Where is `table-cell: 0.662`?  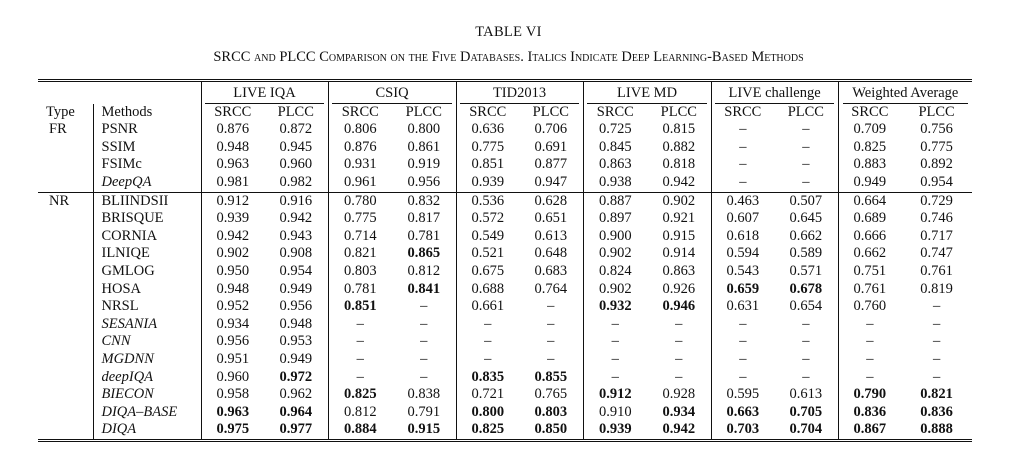 table-cell: 0.662 is located at coordinates (869, 254).